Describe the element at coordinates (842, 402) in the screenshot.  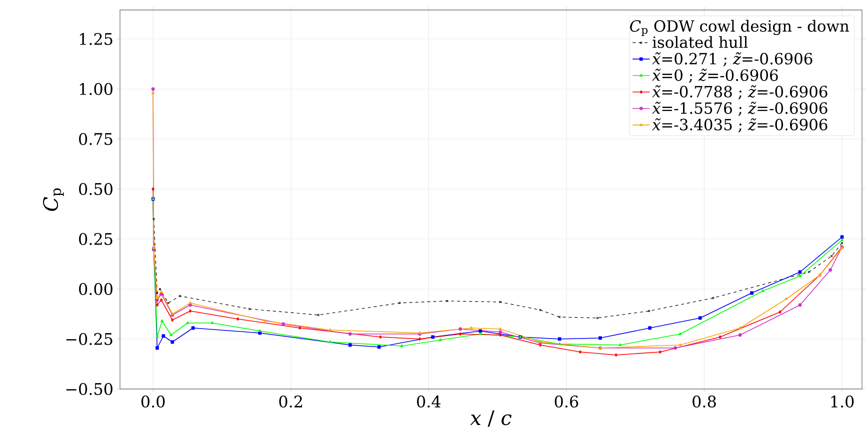
I see `x-tick-label: 1.0` at that location.